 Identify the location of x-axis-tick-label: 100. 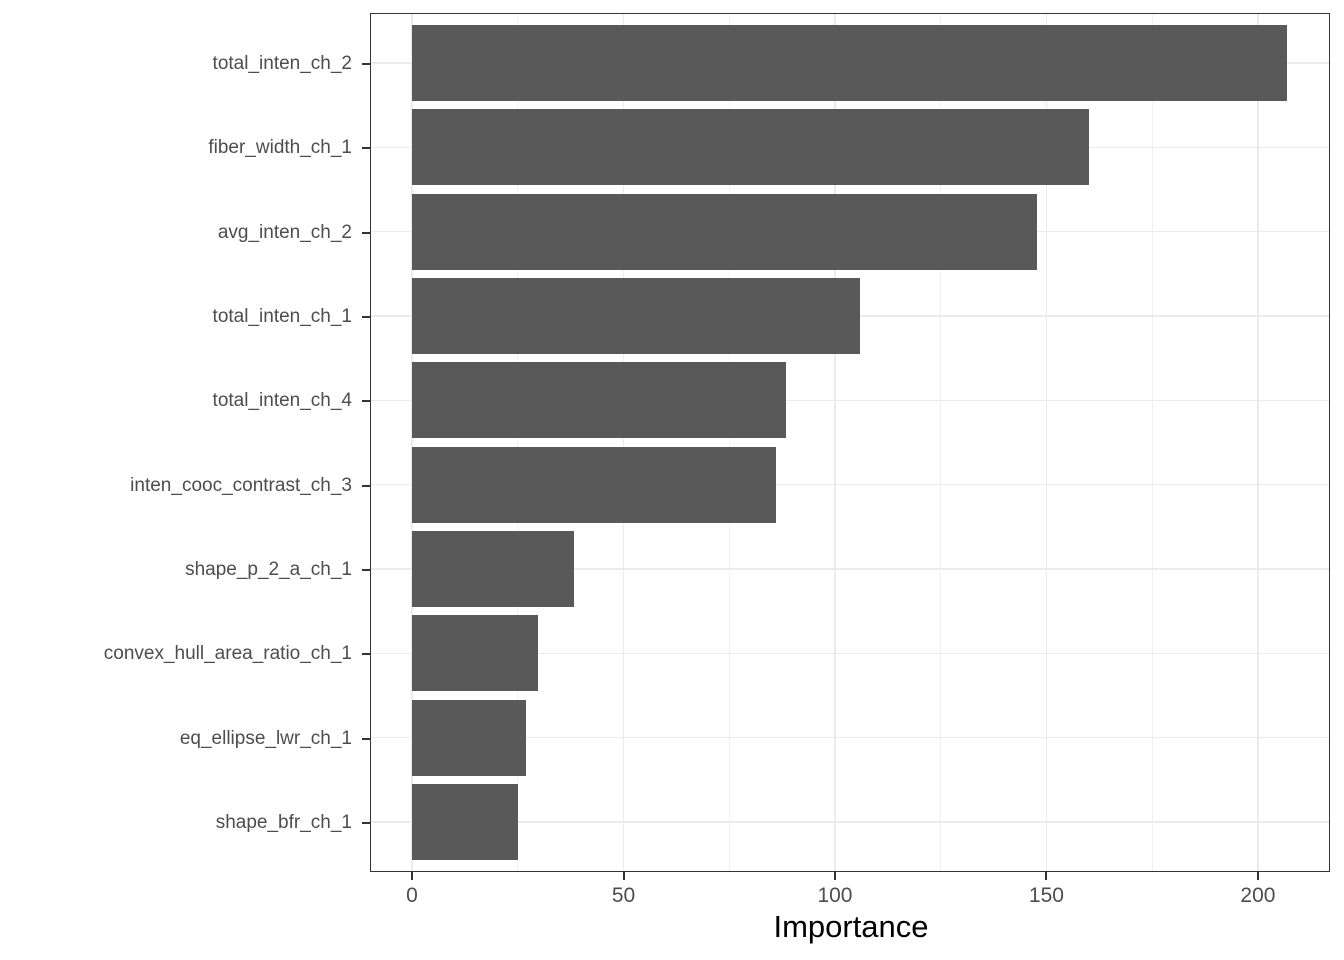
(835, 895).